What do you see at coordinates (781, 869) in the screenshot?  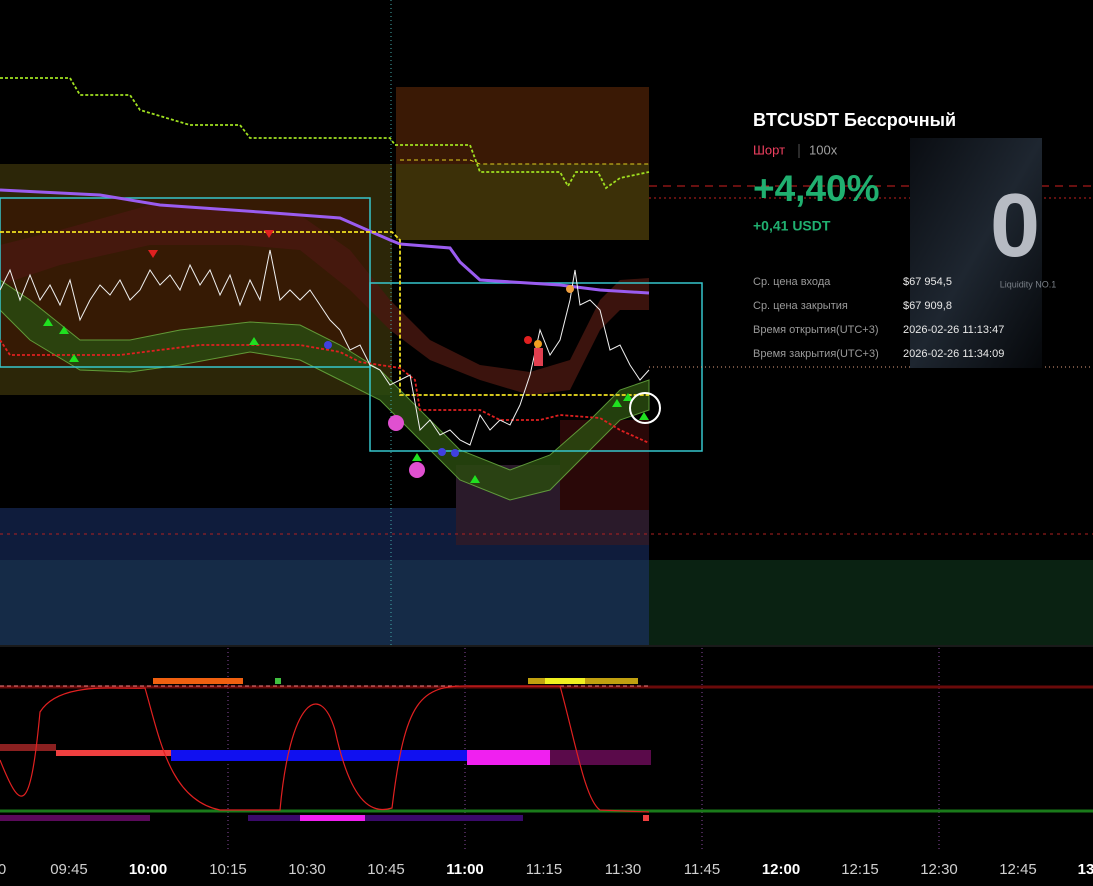 I see `time-label: 12:00` at bounding box center [781, 869].